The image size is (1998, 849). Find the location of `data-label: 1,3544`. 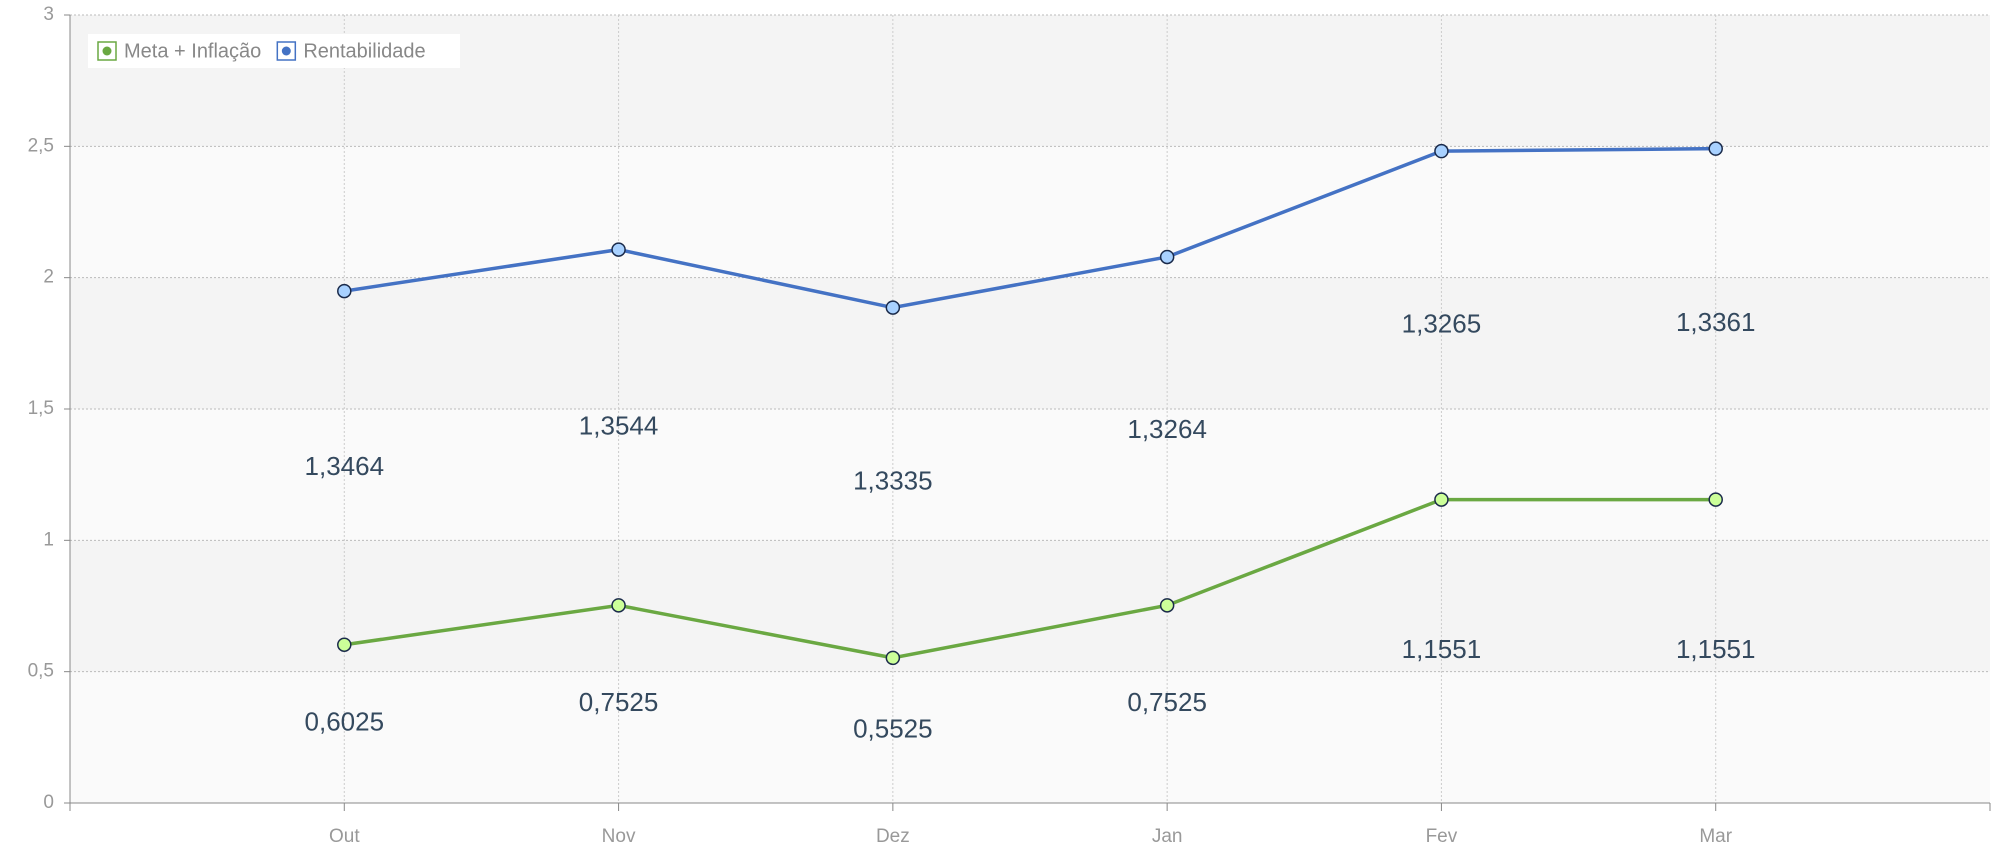

data-label: 1,3544 is located at coordinates (619, 425).